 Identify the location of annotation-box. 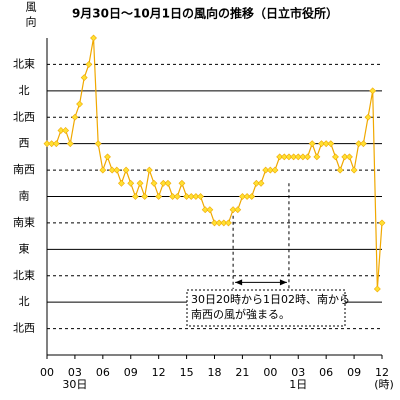
(266, 308).